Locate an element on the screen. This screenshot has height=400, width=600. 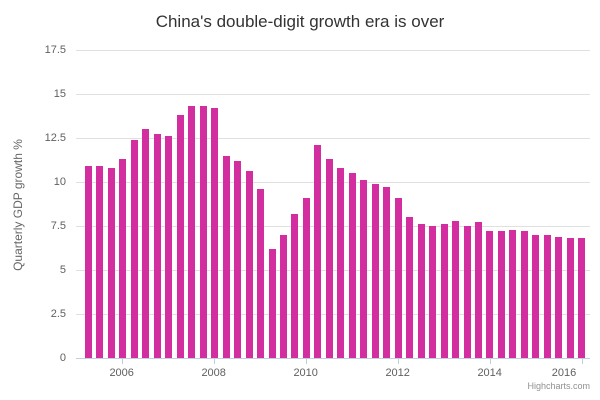
y-axis-label: 17.5 is located at coordinates (55, 50).